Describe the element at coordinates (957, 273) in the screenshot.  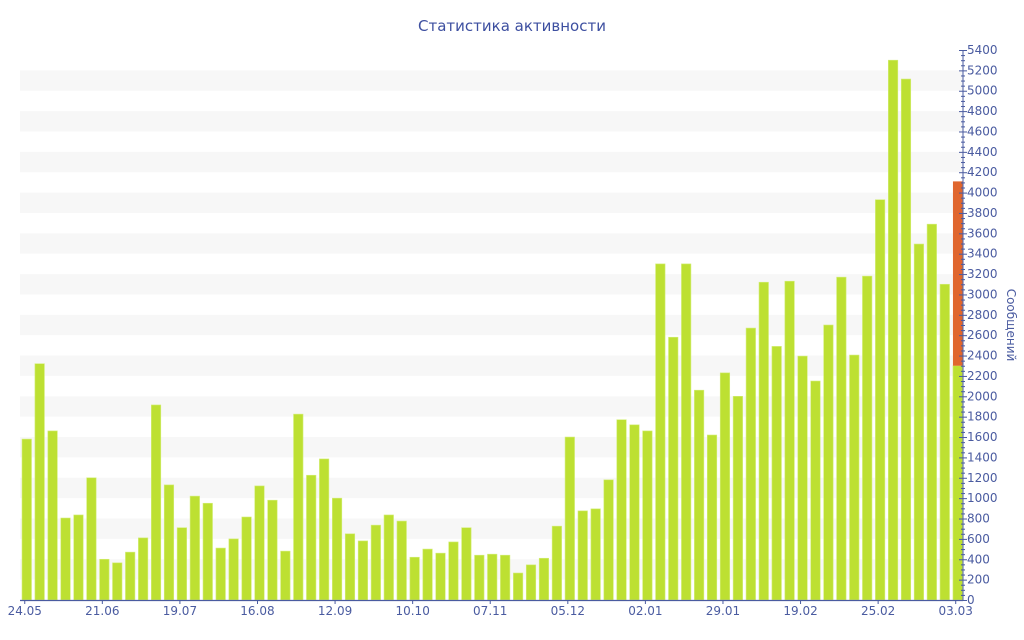
I see `bar-projection` at that location.